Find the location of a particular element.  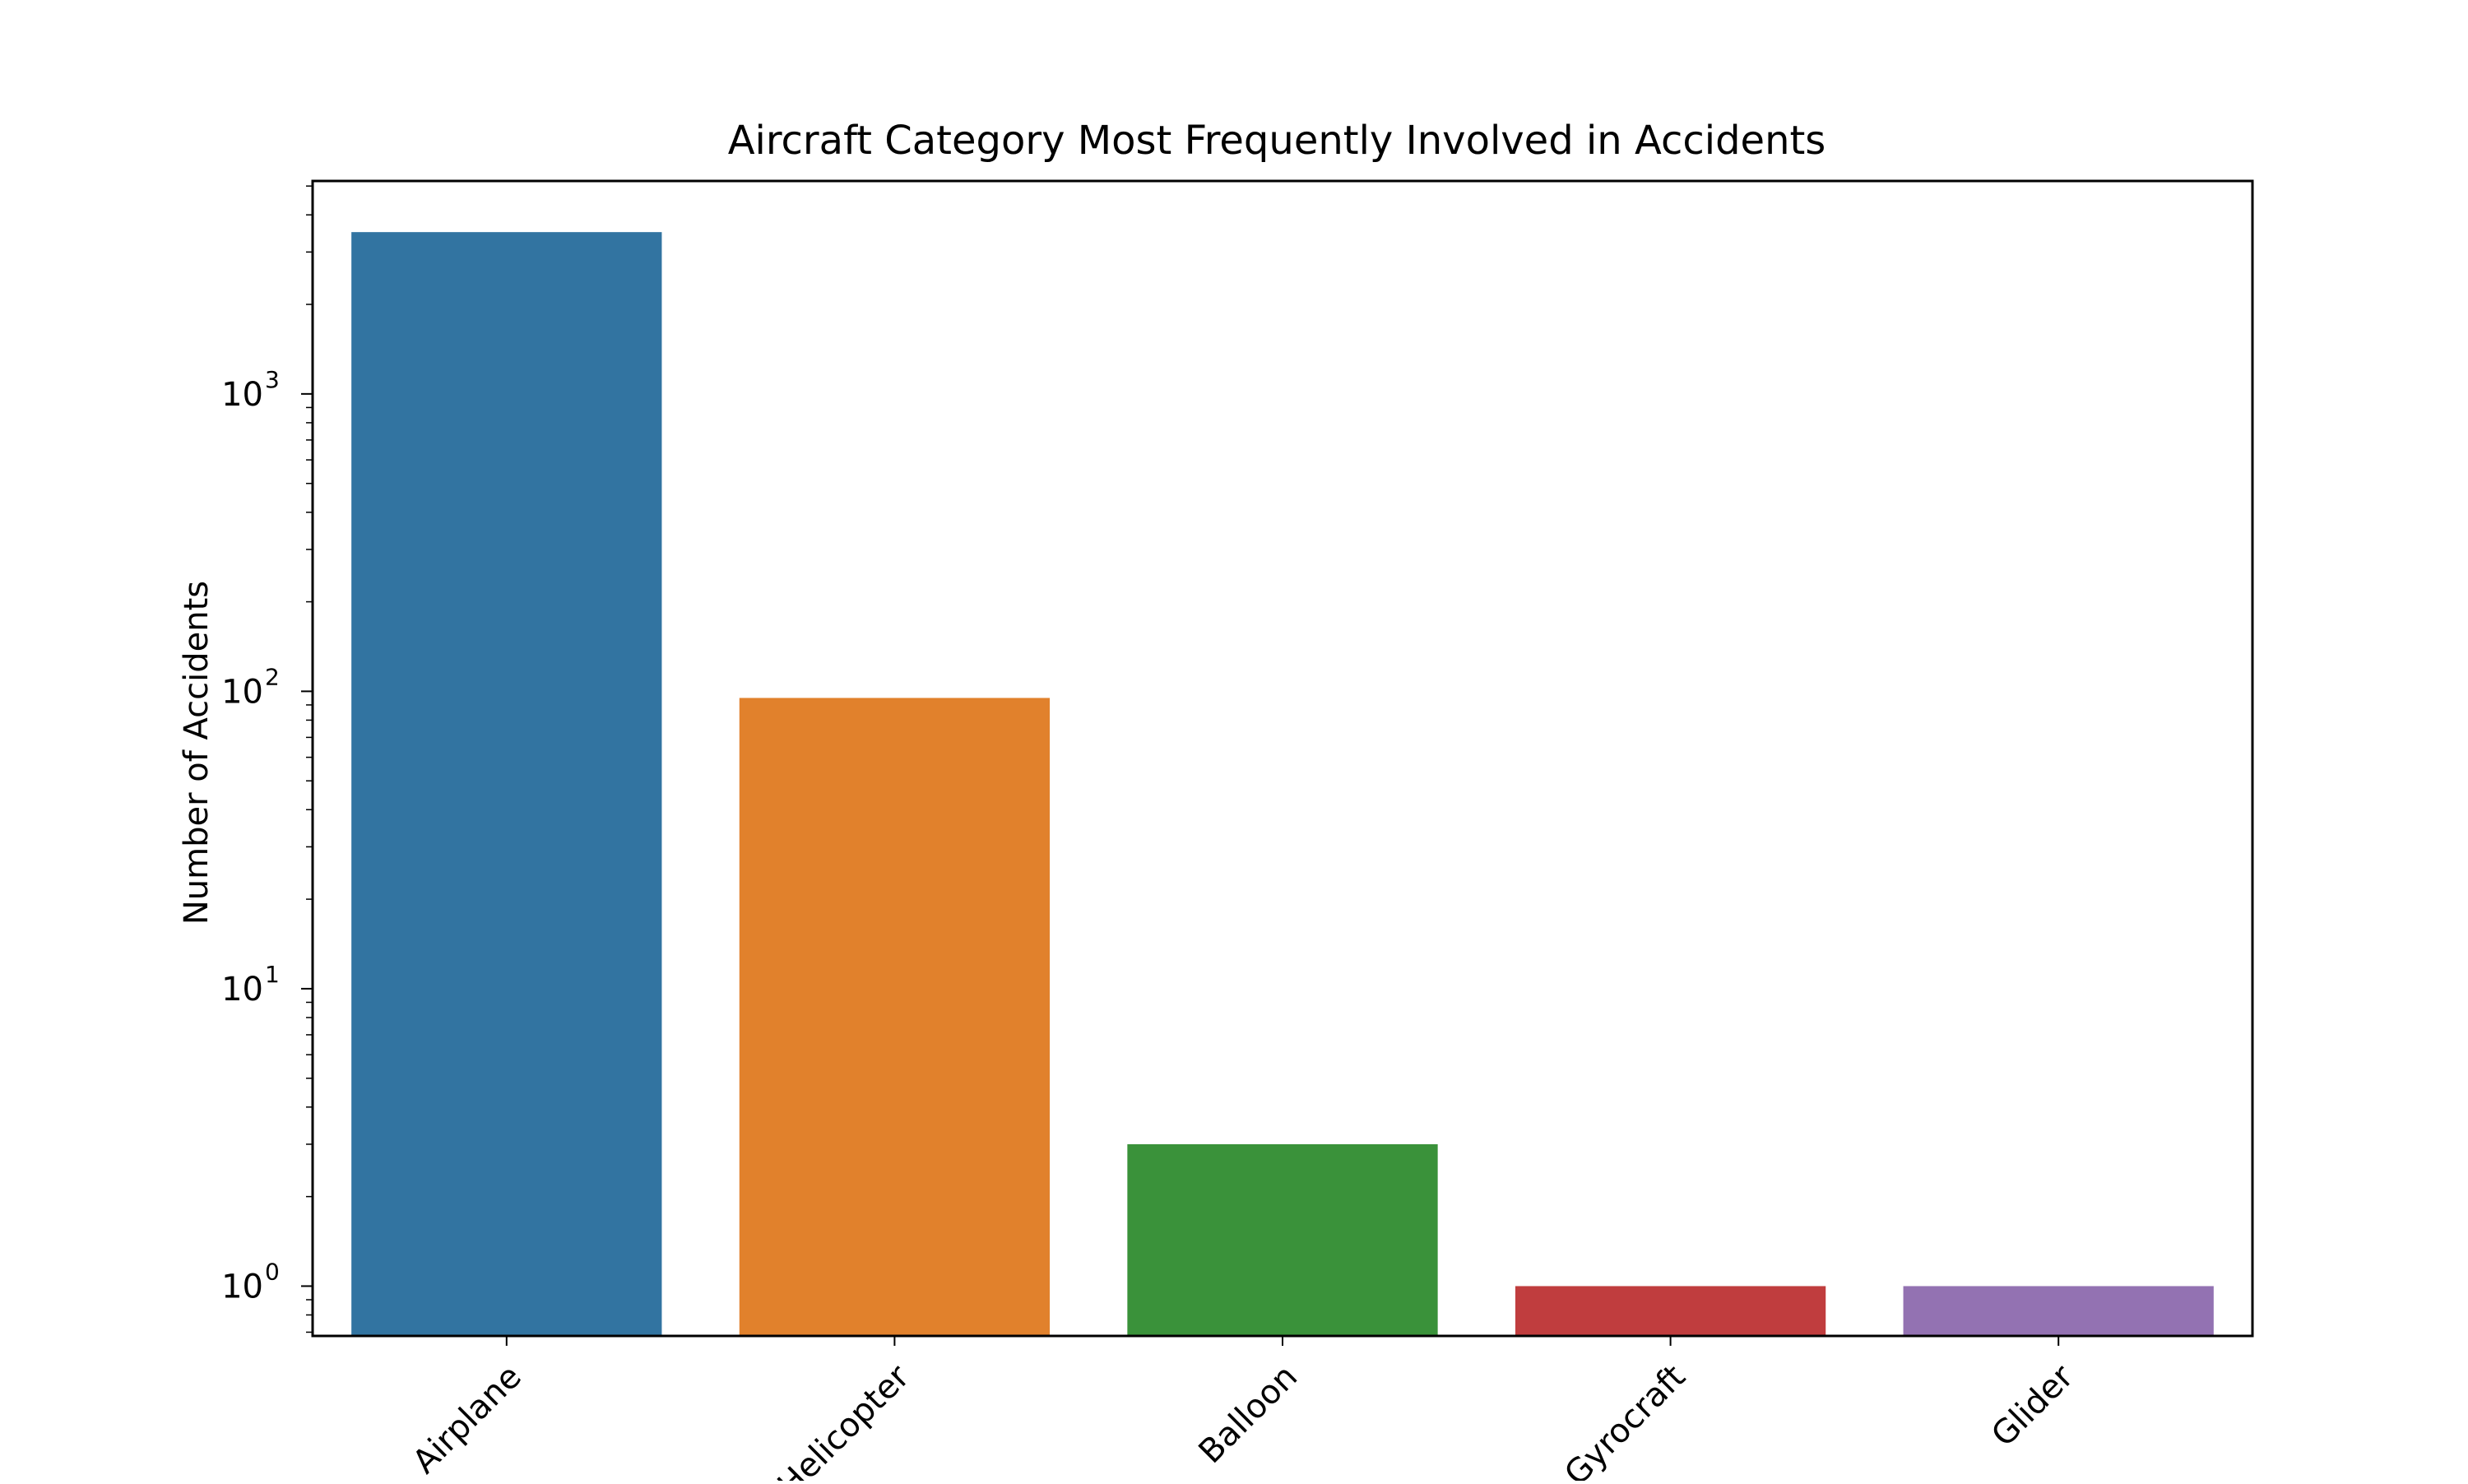

x-tick-label-balloon: Balloon is located at coordinates (1249, 1415).